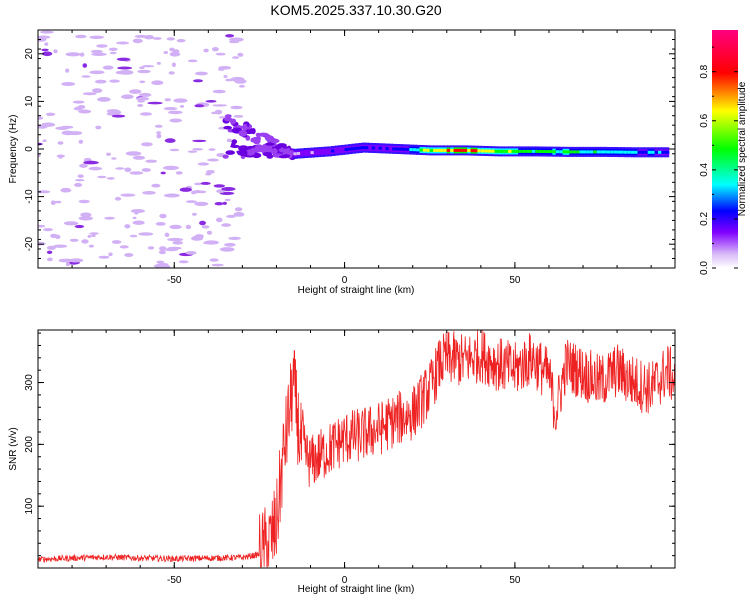  Describe the element at coordinates (356, 589) in the screenshot. I see `snr-xlabel: Height of straight line (km)` at that location.